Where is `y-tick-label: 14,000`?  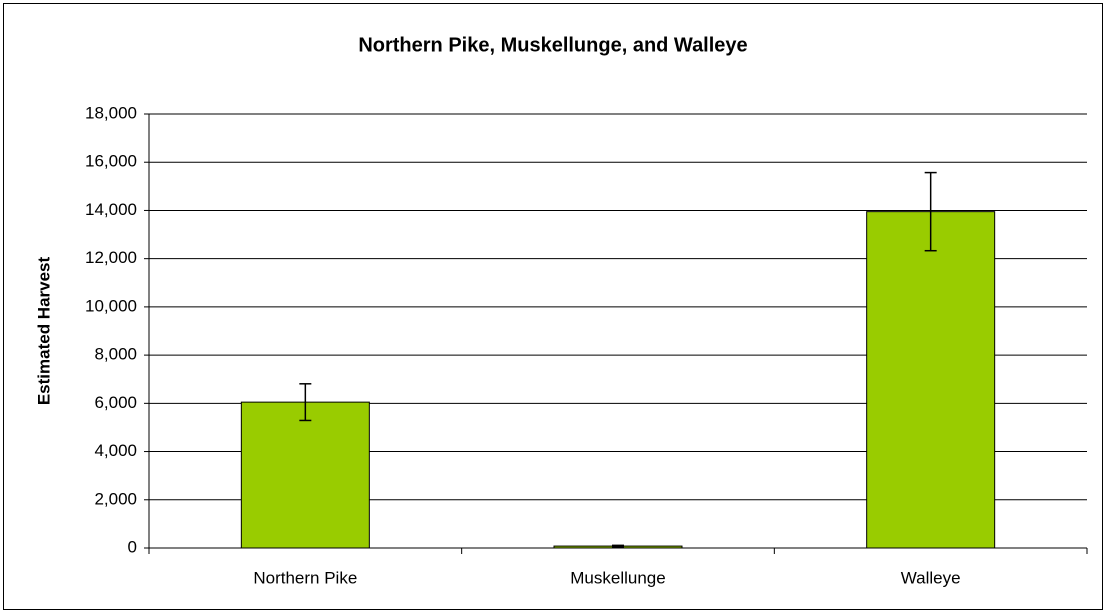
y-tick-label: 14,000 is located at coordinates (111, 209).